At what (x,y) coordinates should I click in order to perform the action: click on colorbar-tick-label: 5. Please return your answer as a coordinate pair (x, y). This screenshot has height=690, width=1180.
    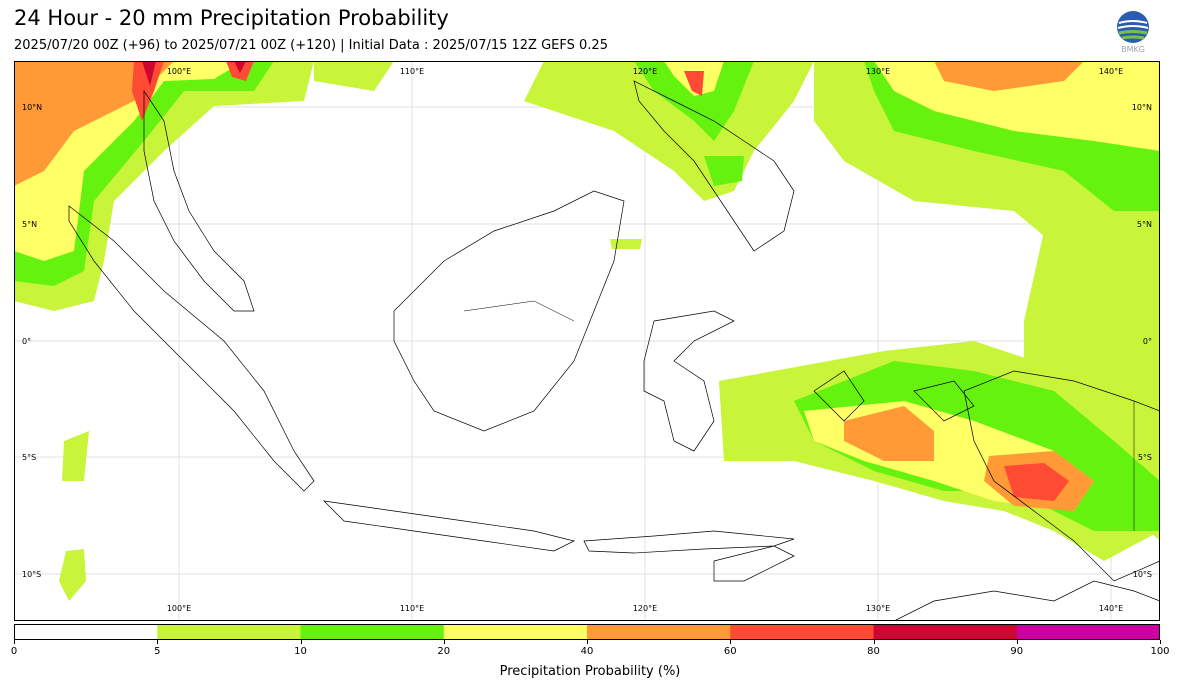
    Looking at the image, I should click on (157, 651).